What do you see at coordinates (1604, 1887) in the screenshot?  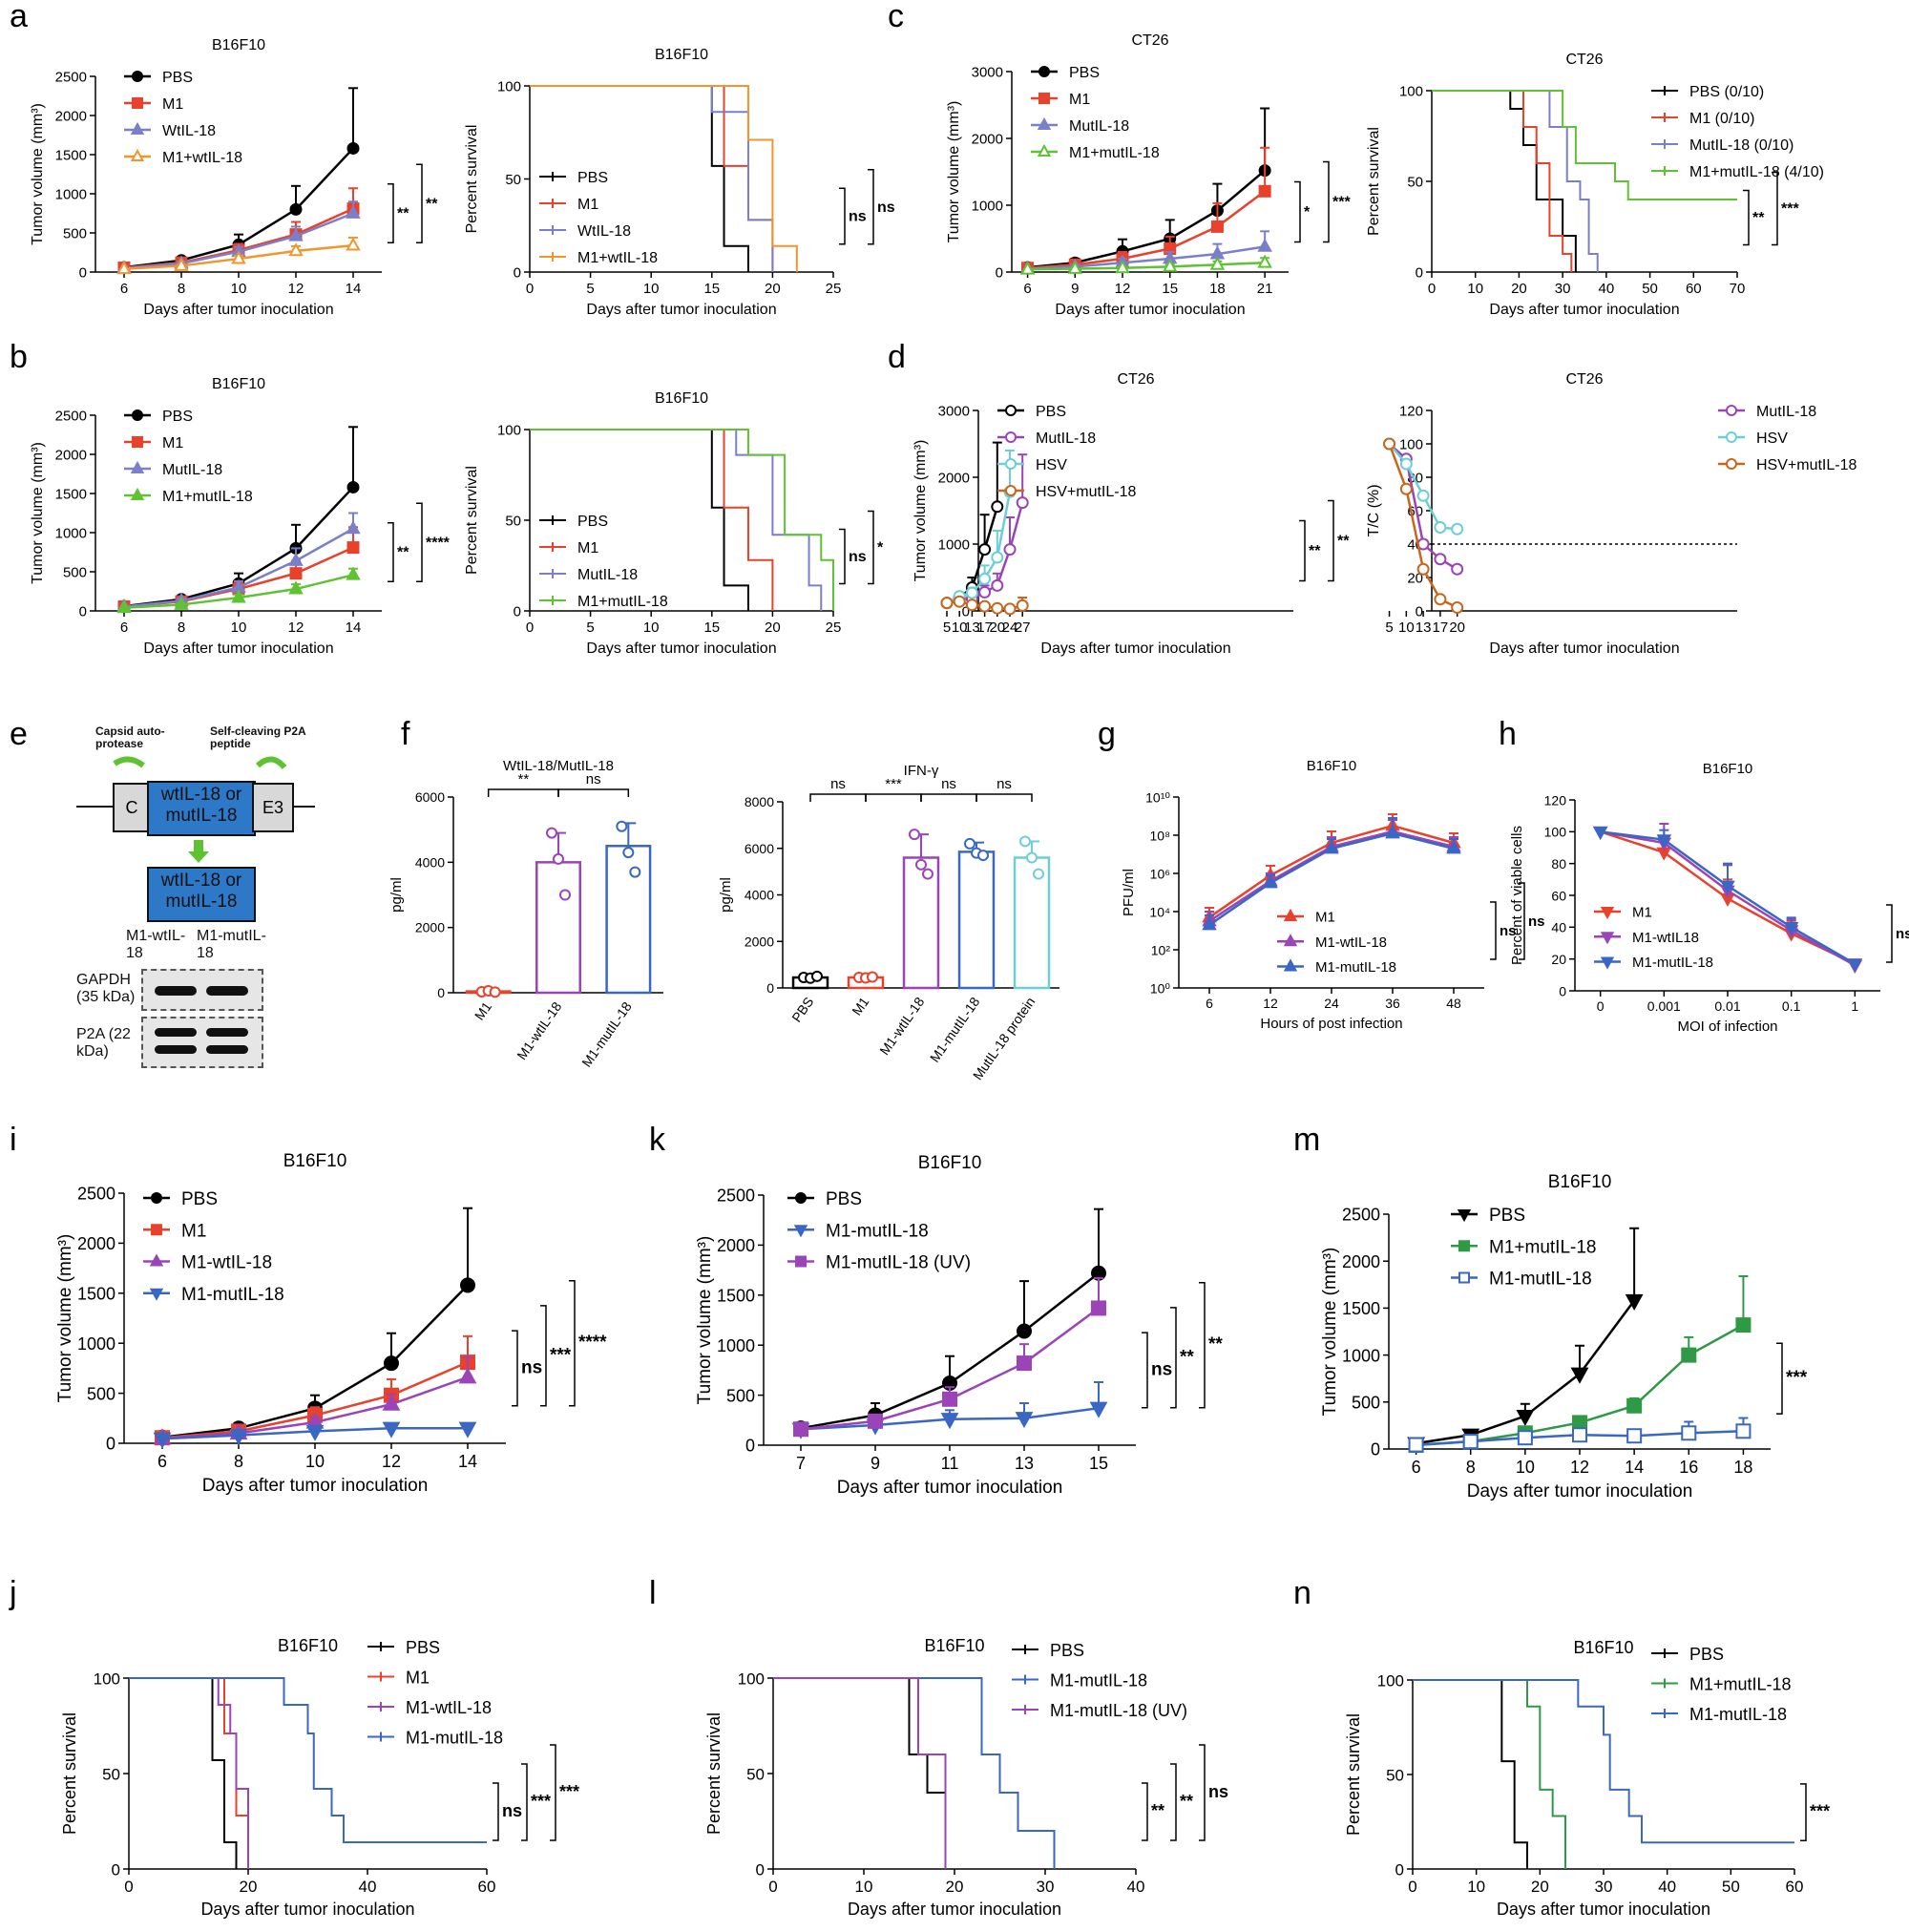 I see `x-tick-label: 30` at bounding box center [1604, 1887].